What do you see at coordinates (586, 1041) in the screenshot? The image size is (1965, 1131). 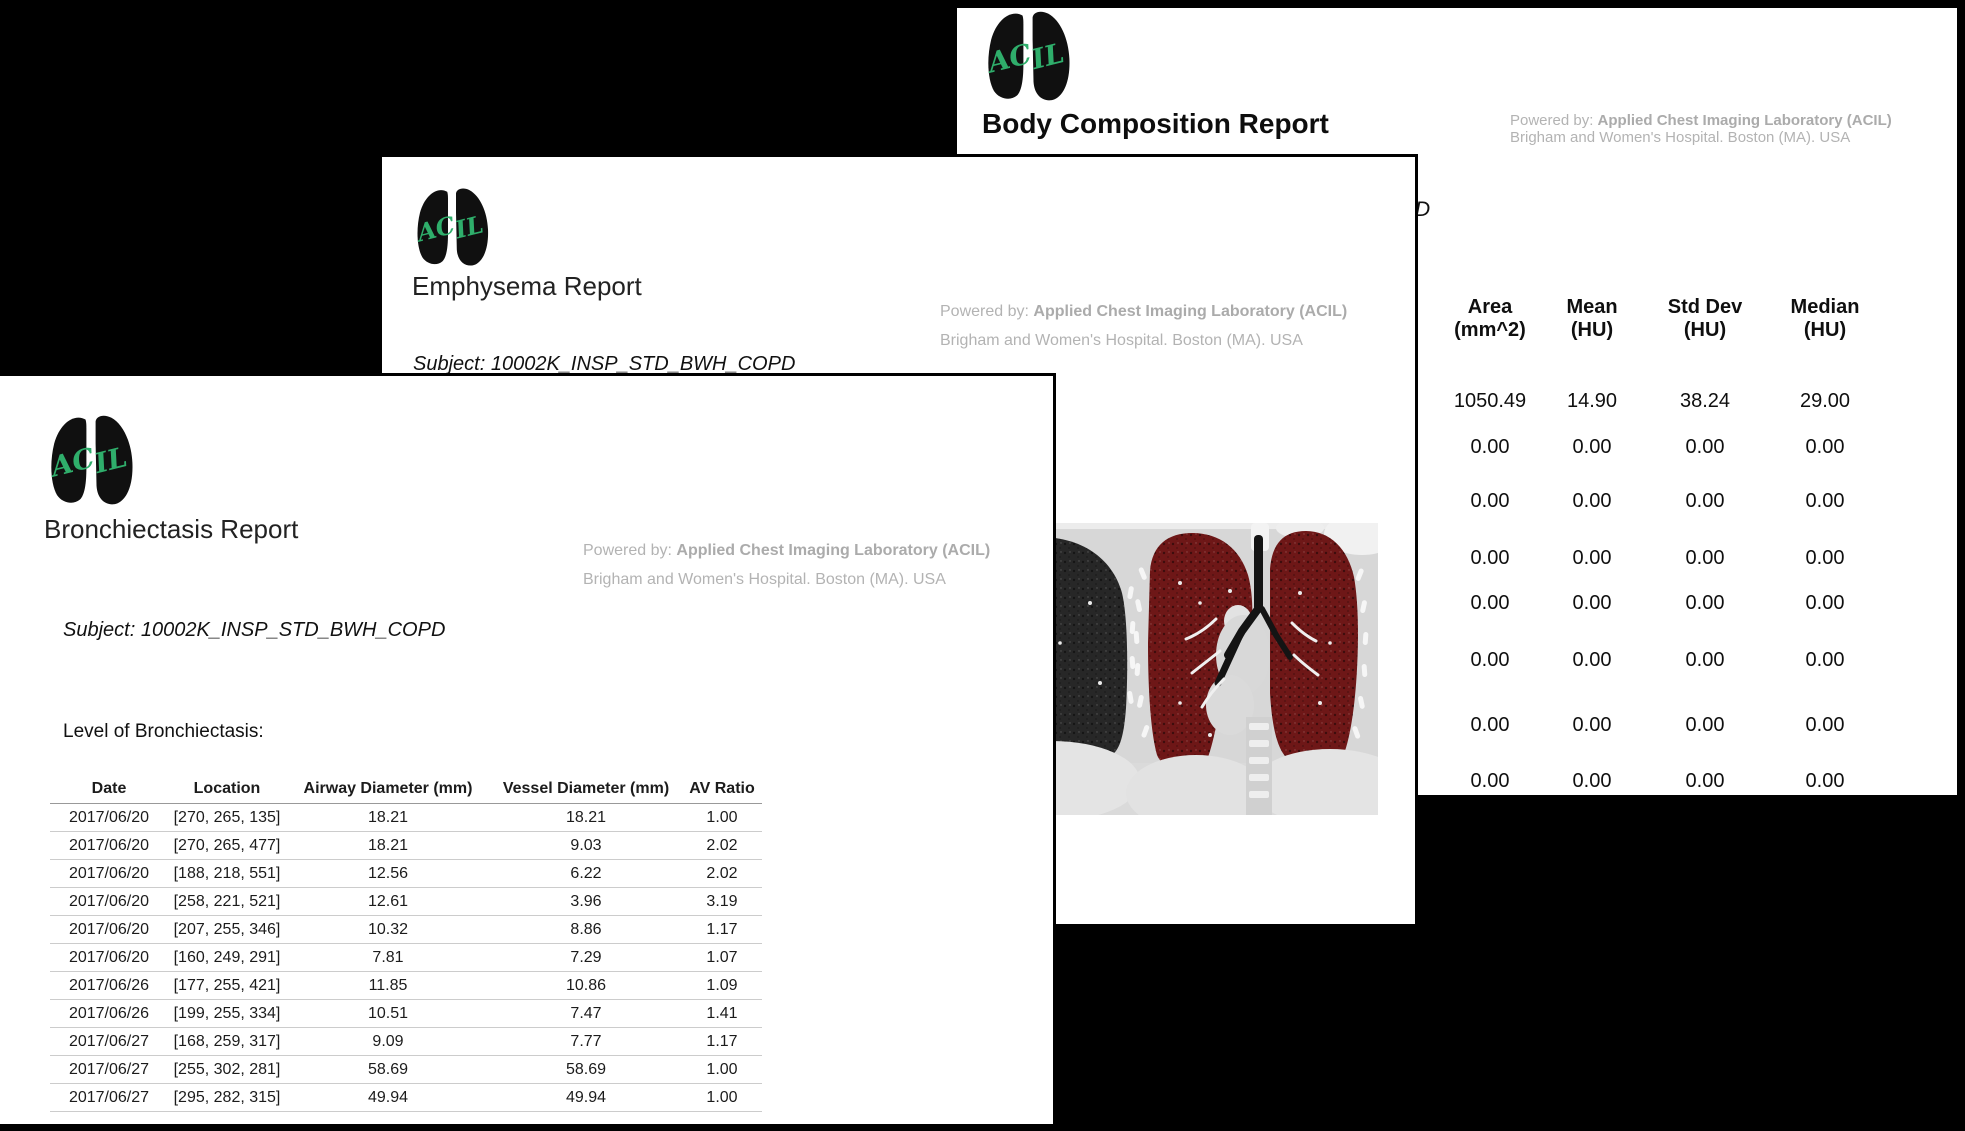 I see `table-cell: 7.77` at bounding box center [586, 1041].